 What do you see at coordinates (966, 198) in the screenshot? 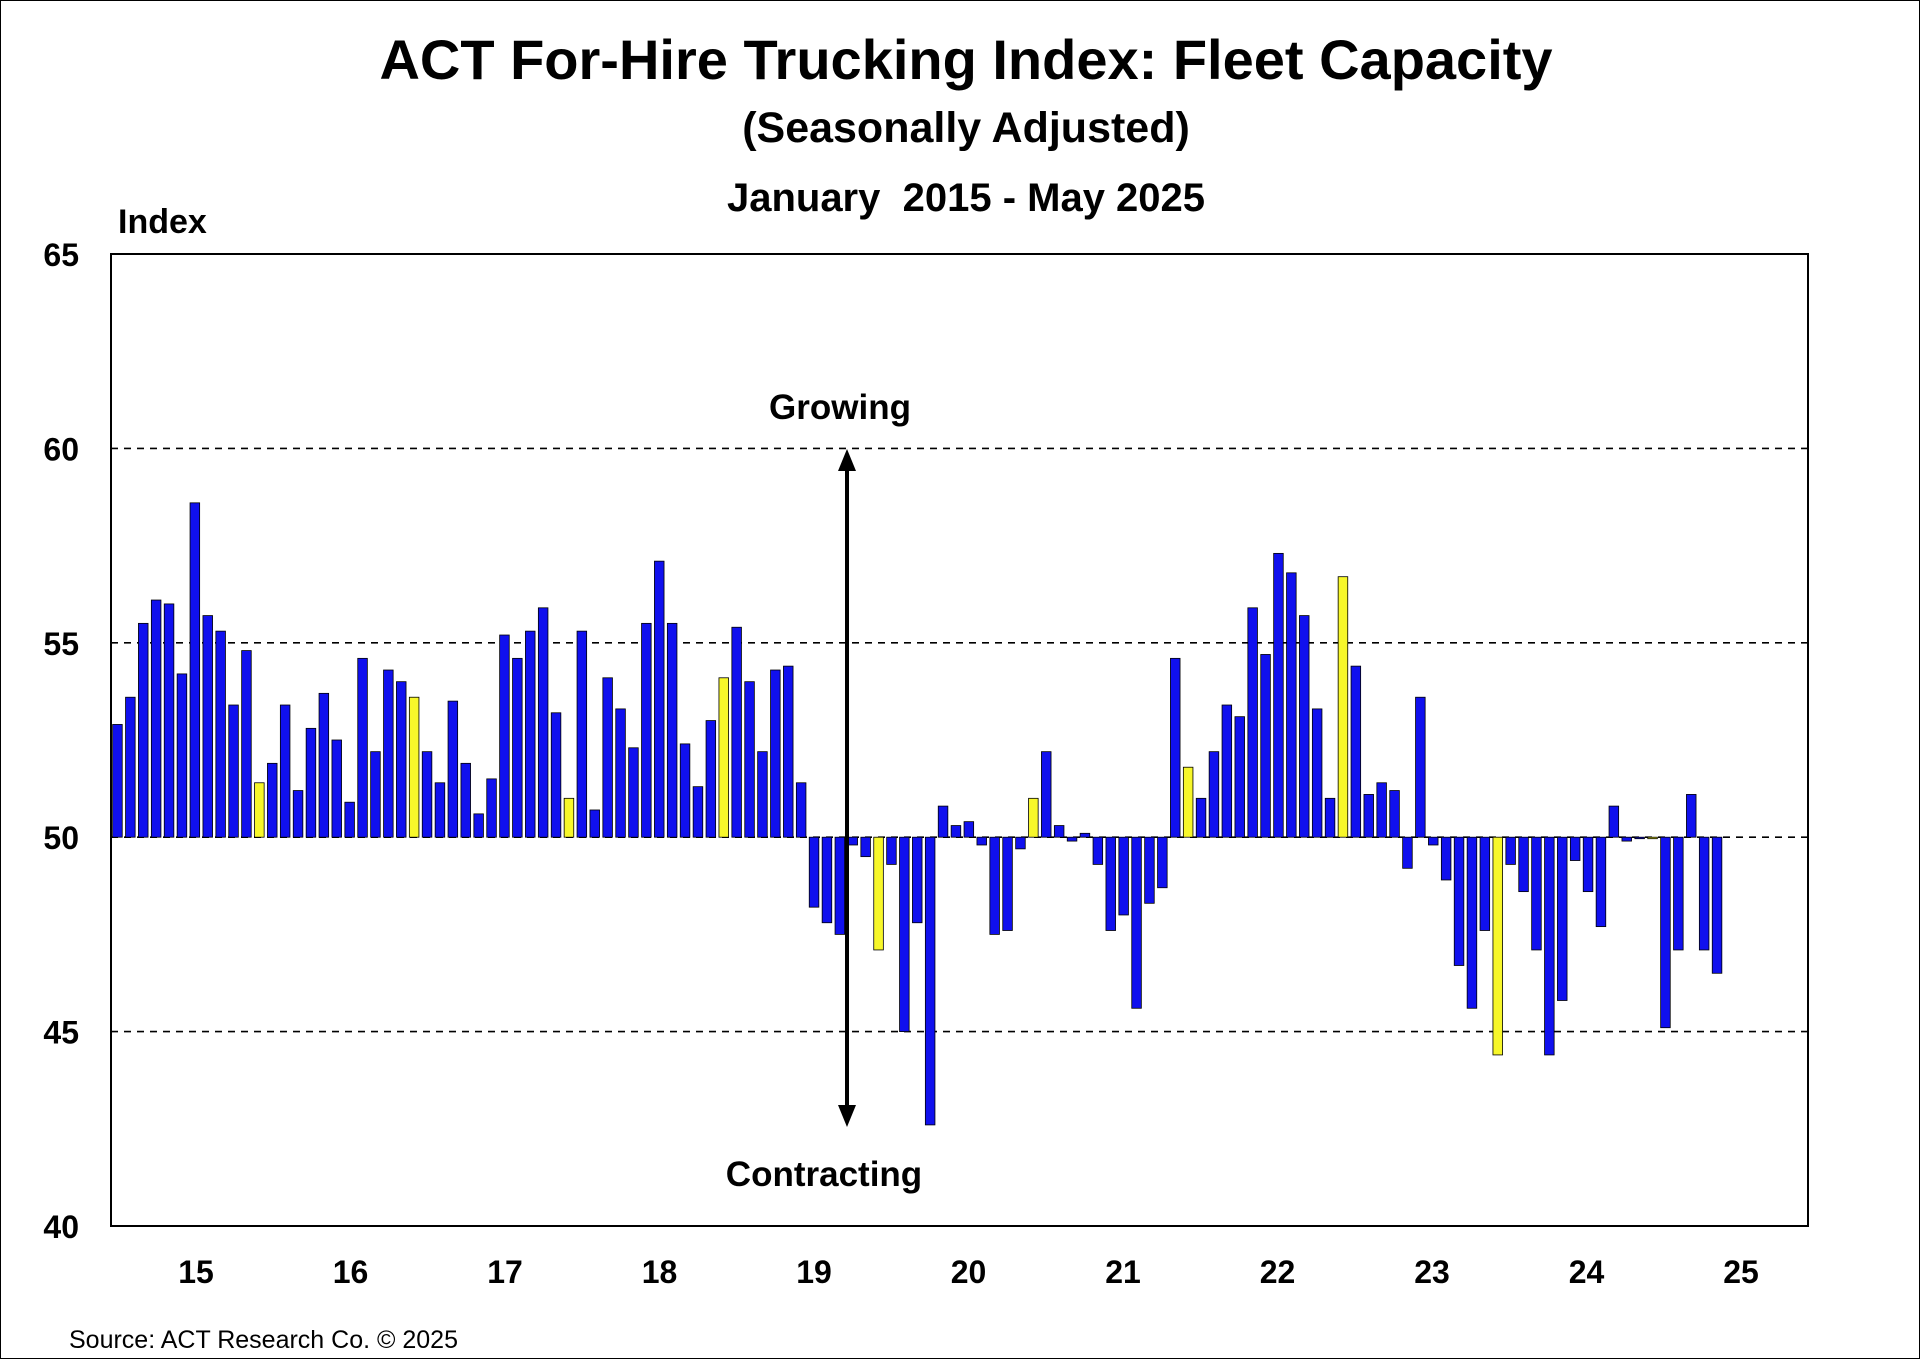
I see `chart-date-range: January 2015 - May 2025` at bounding box center [966, 198].